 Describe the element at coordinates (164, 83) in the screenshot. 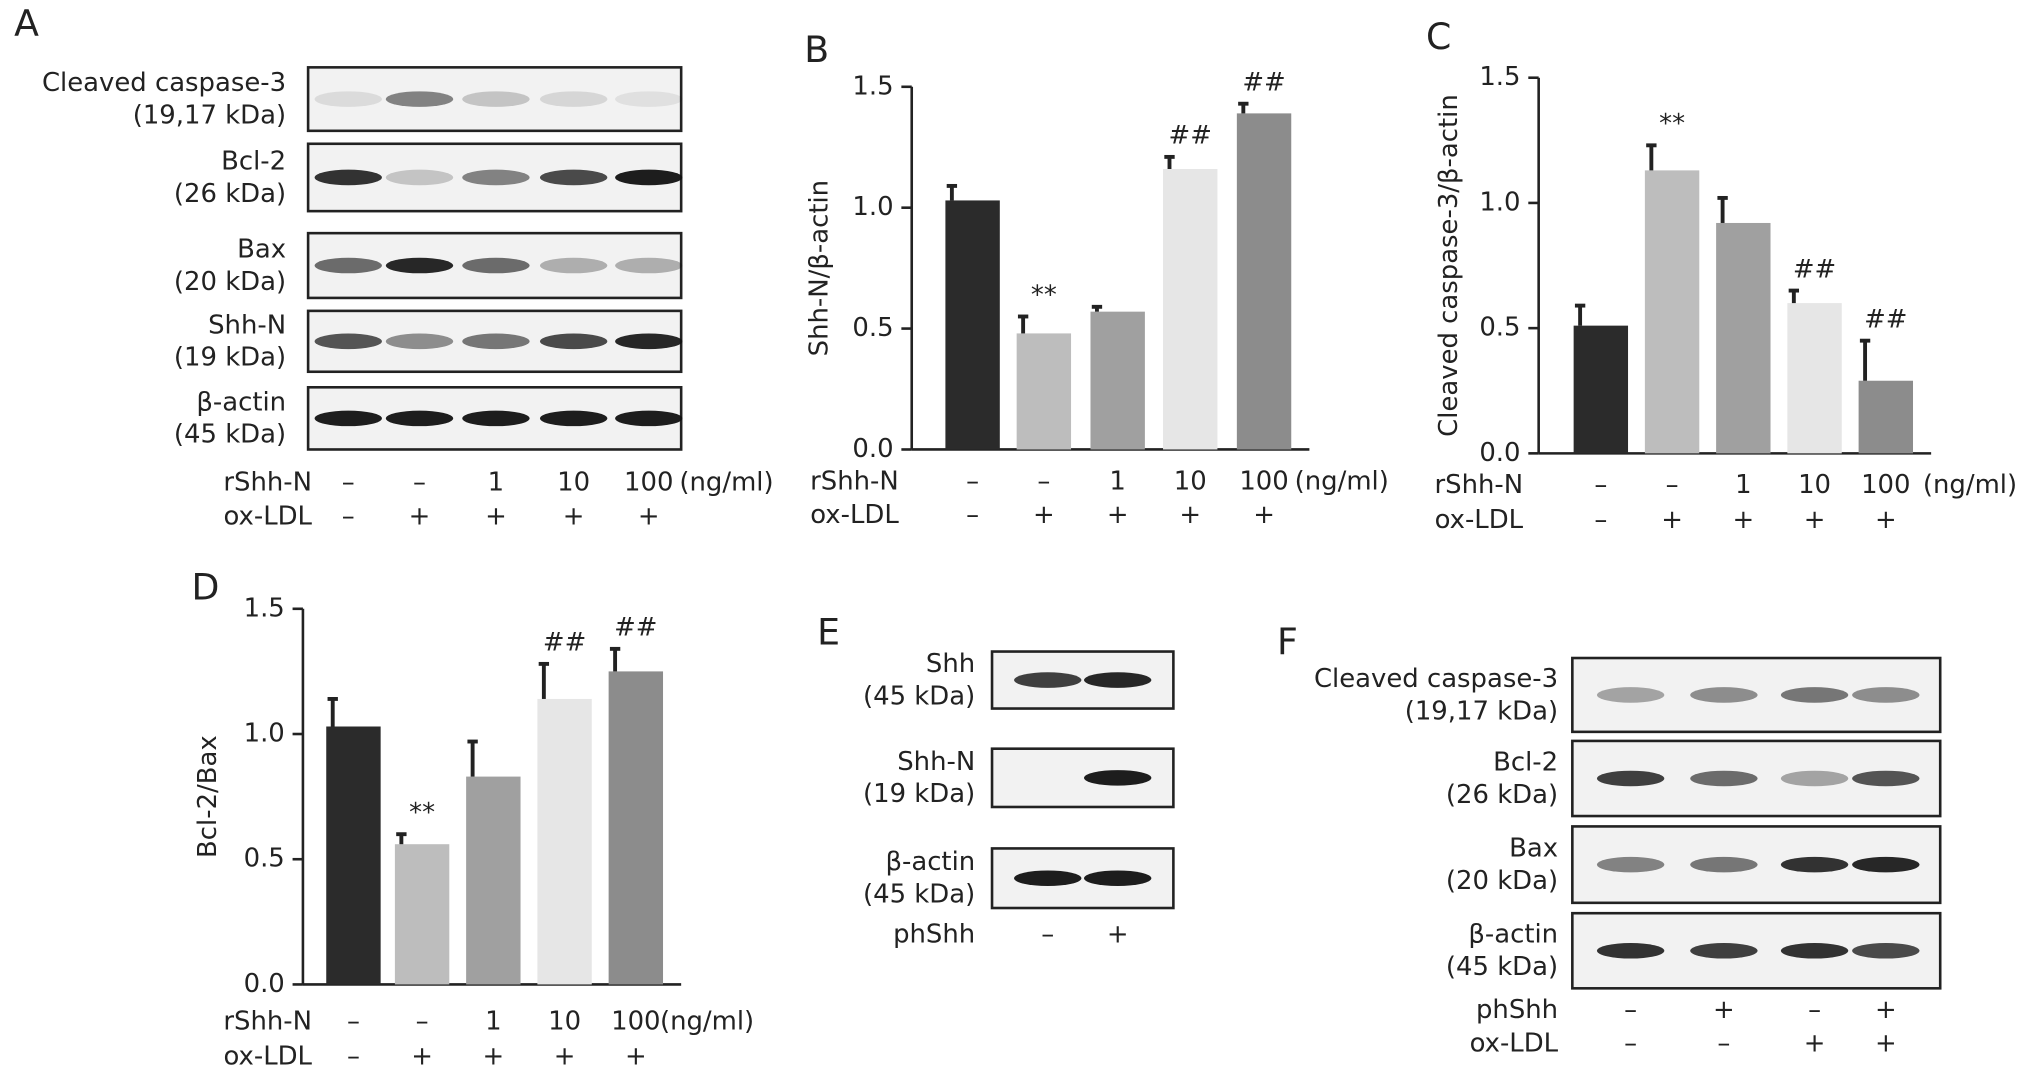

I see `protein-label: Cleaved caspase-3` at that location.